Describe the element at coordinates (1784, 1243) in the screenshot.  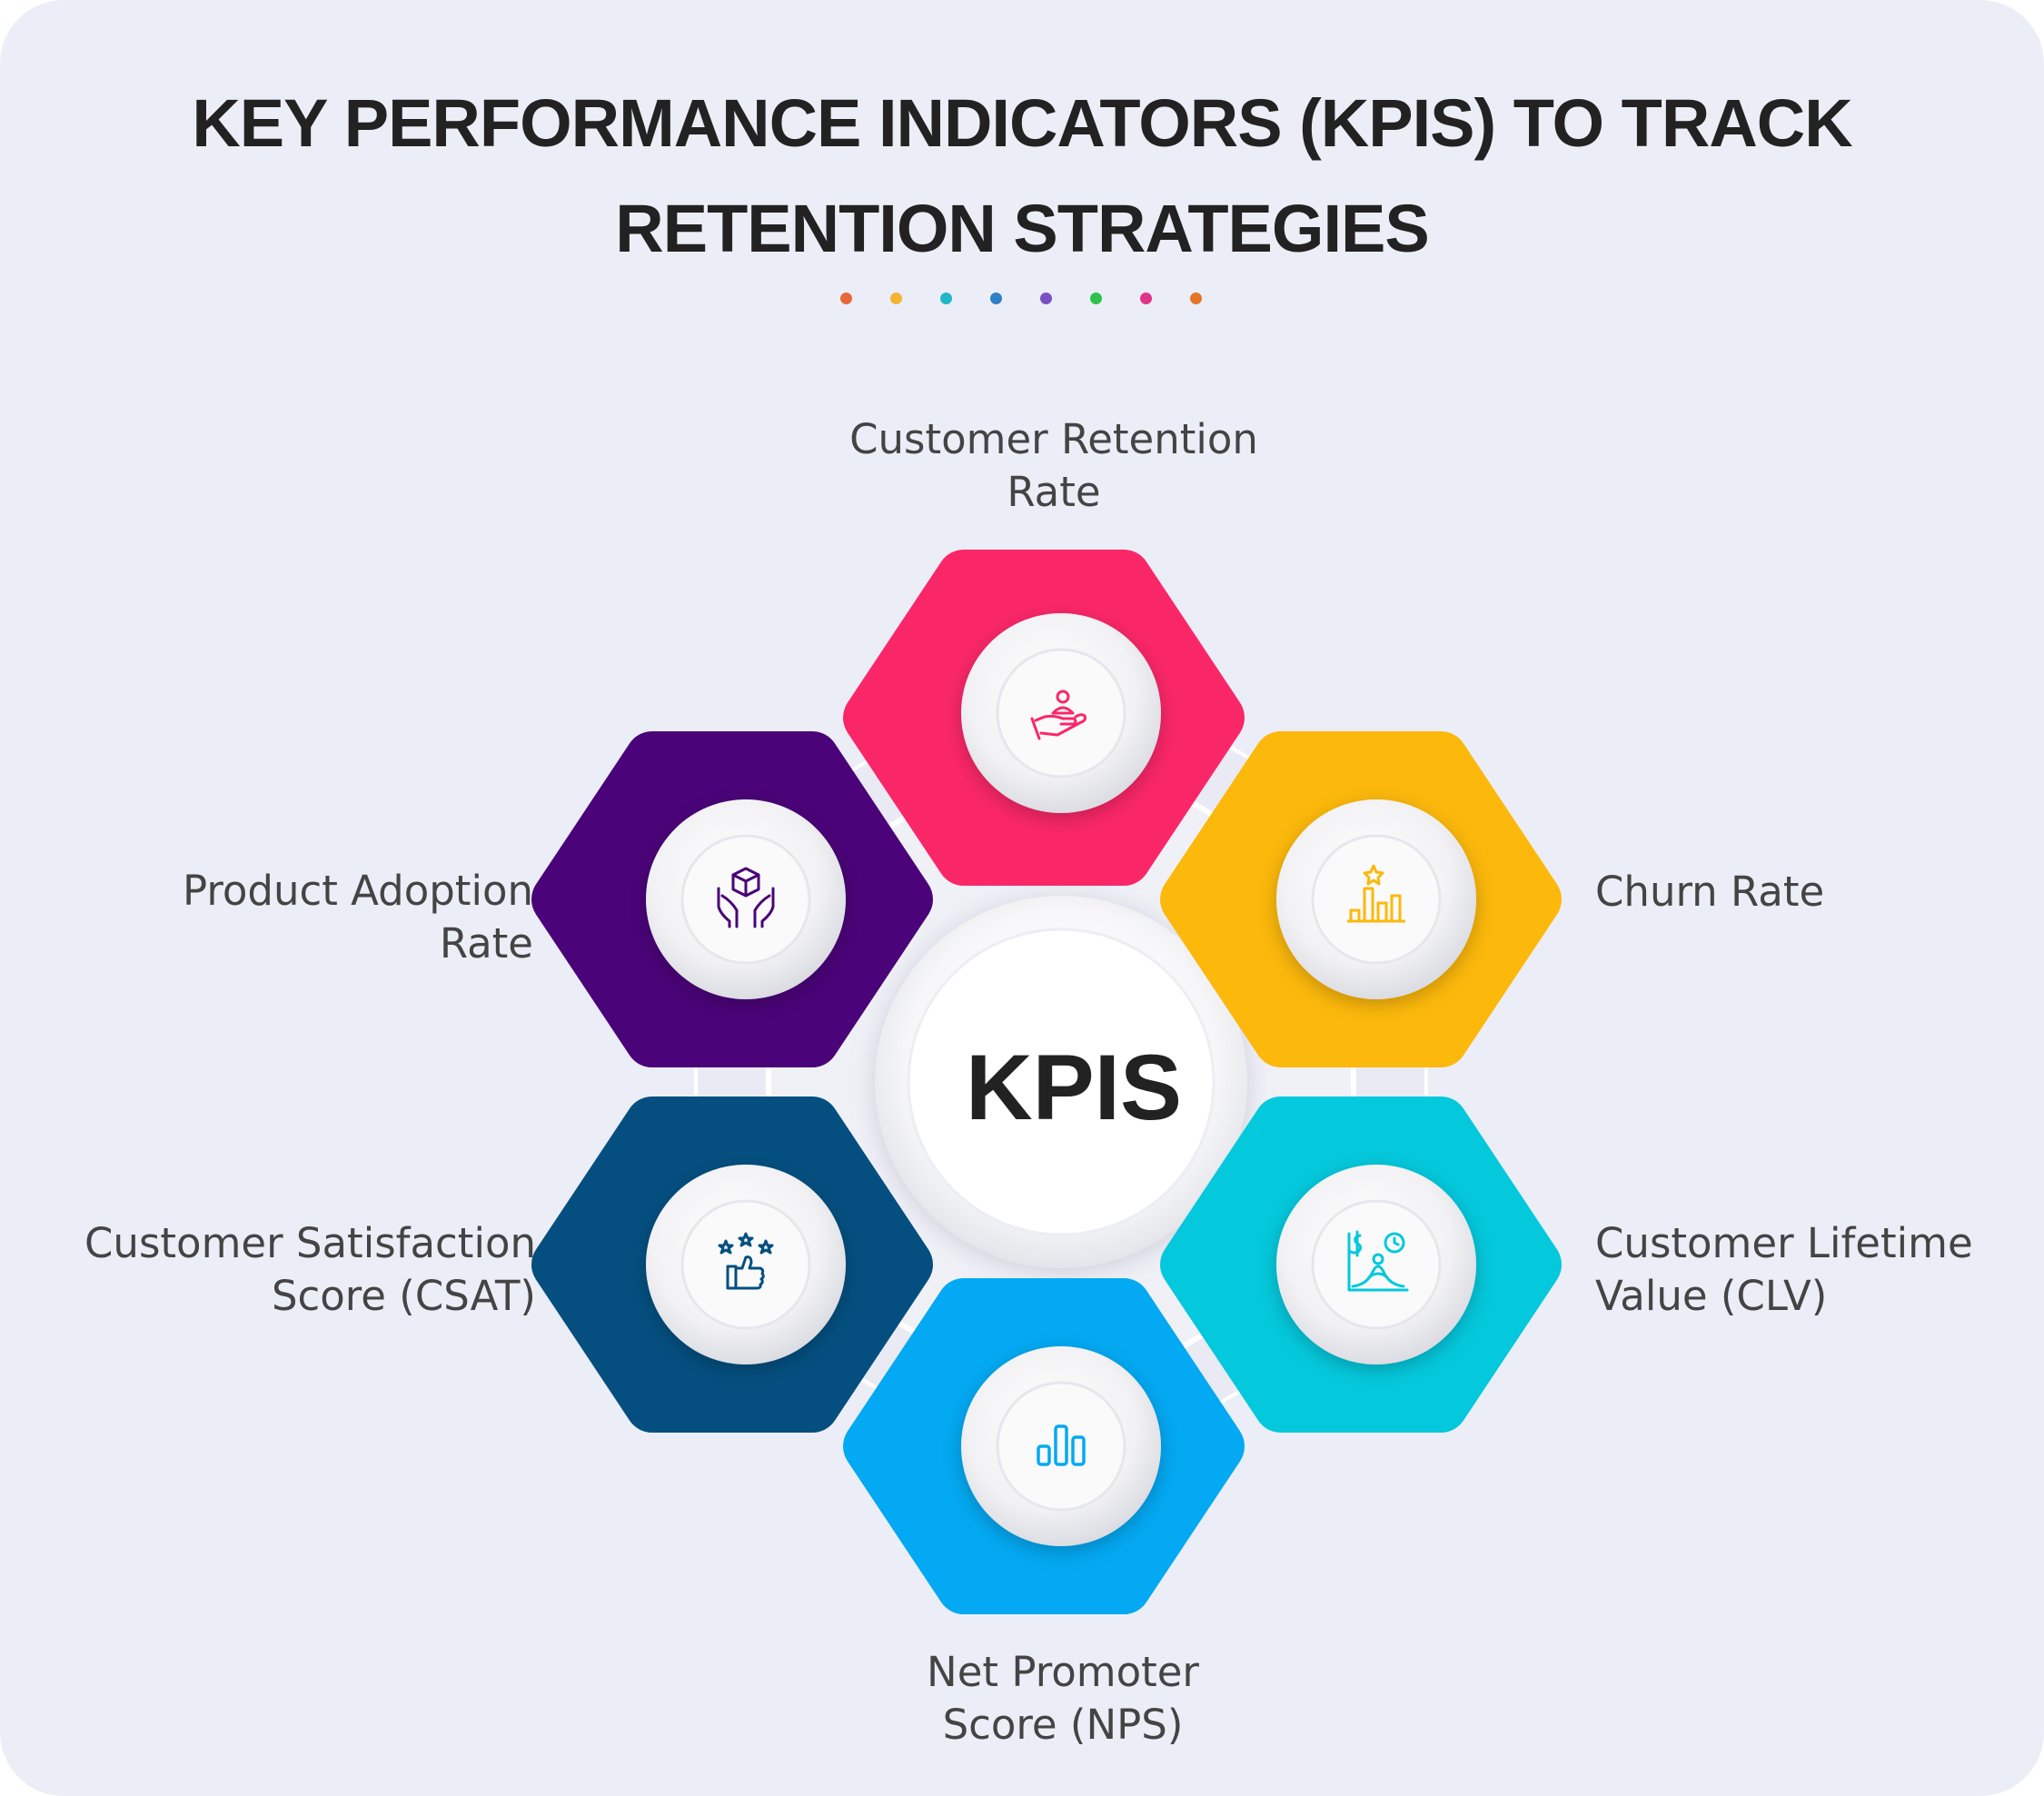
I see `label-clv-line-1: Customer Lifetime` at that location.